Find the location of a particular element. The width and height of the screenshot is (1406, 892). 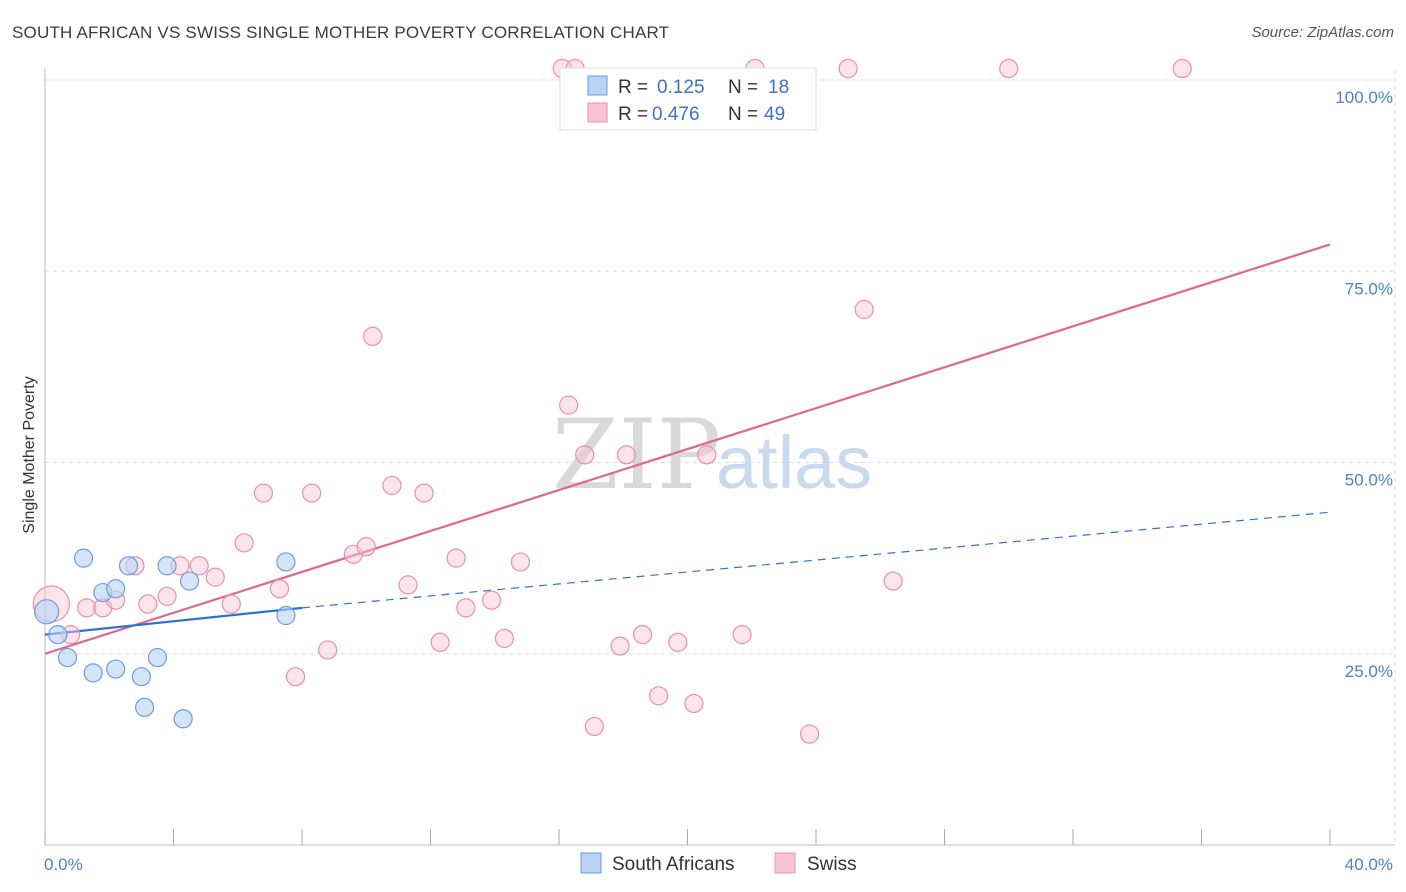

bottom-legend-swatch-south-africans is located at coordinates (591, 863).